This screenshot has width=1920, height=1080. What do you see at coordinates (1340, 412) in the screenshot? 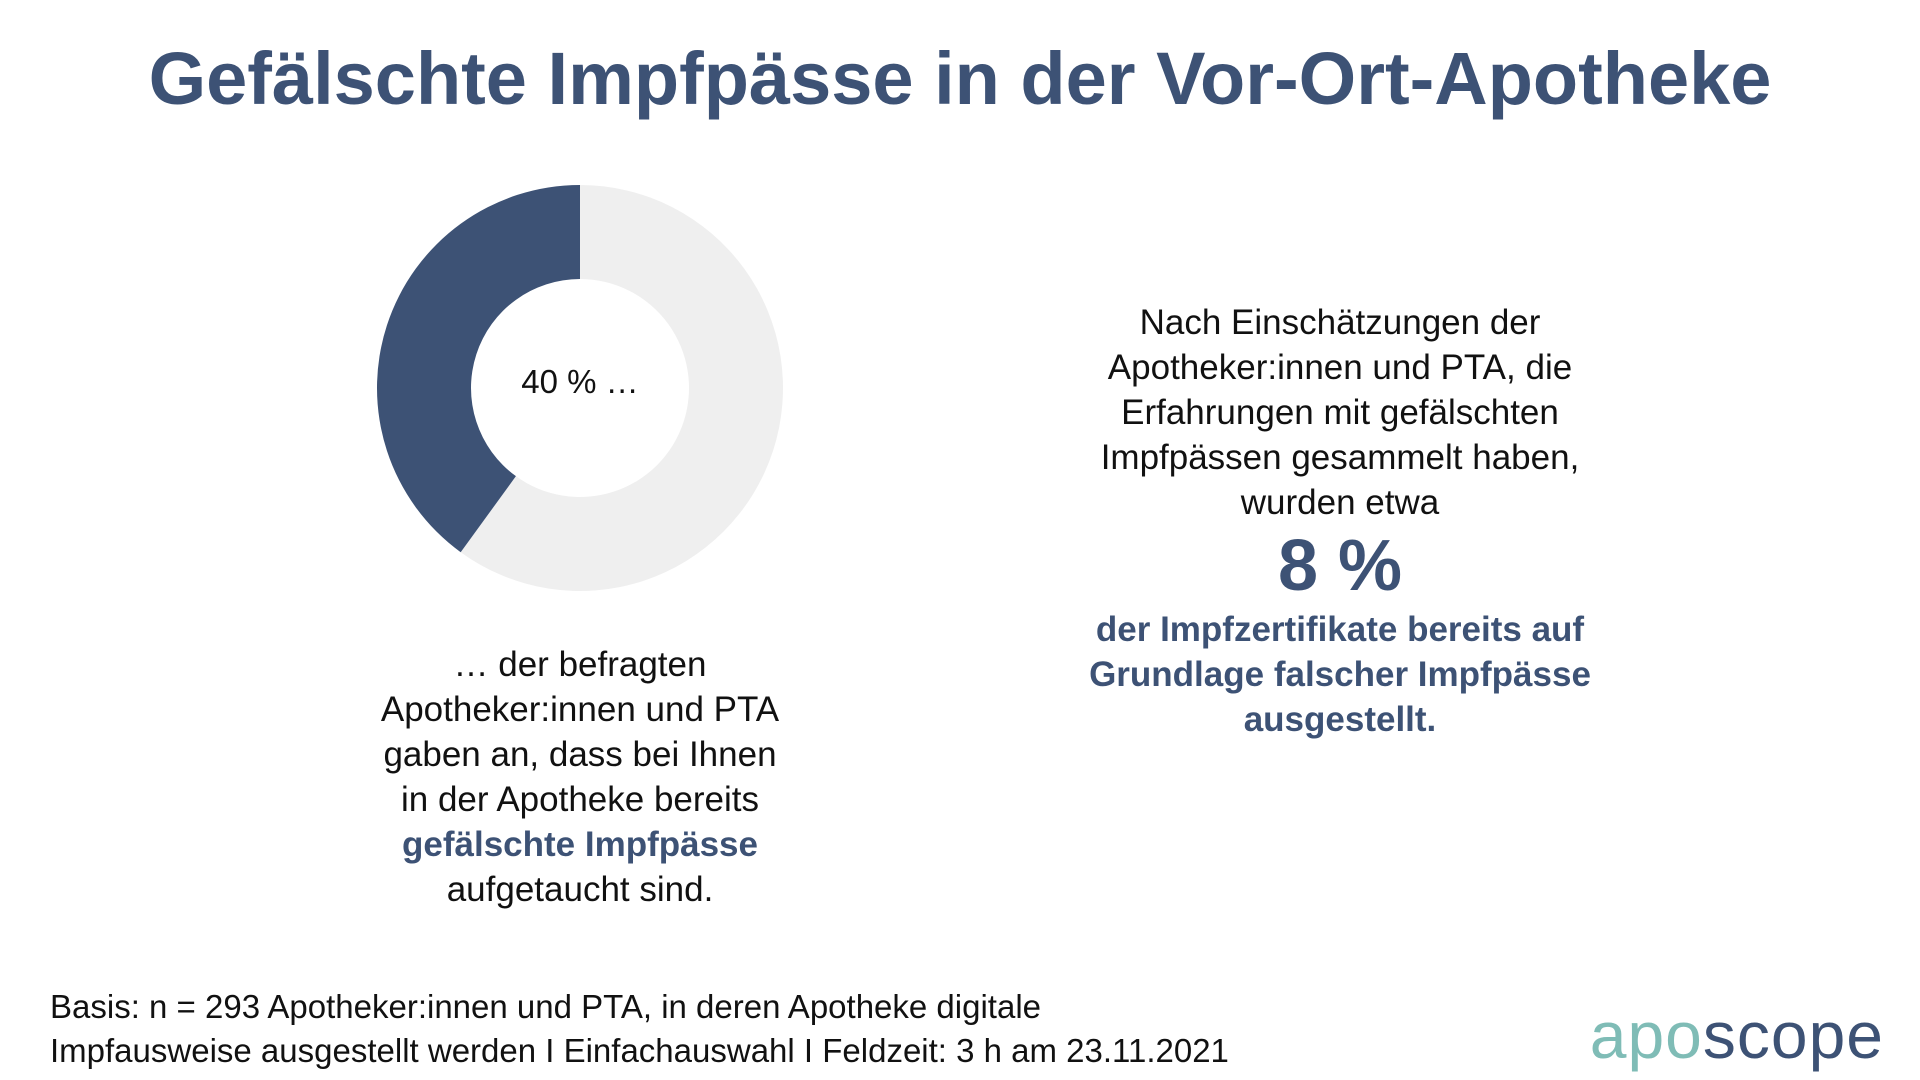
I see `right-text-line: Erfahrungen mit gefälschten` at bounding box center [1340, 412].